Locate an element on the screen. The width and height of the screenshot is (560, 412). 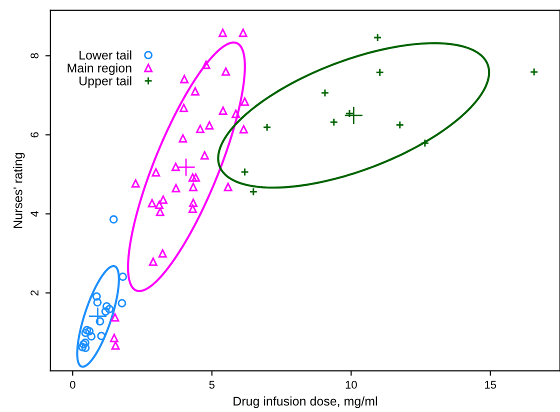
y-tick-label: 8 is located at coordinates (34, 55).